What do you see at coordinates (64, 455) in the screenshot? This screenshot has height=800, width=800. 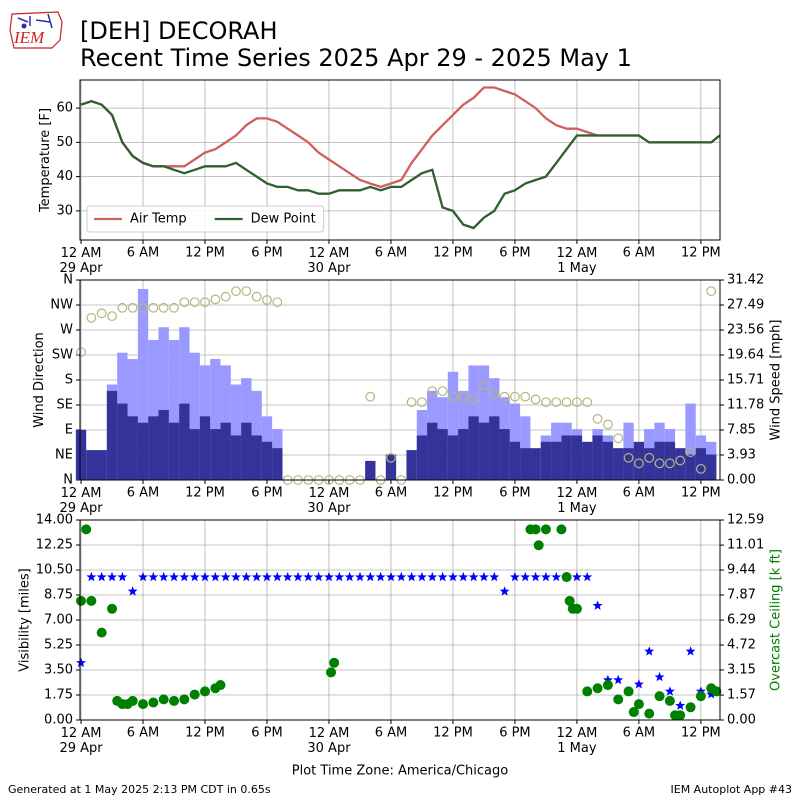 I see `y-tick-label: NE` at bounding box center [64, 455].